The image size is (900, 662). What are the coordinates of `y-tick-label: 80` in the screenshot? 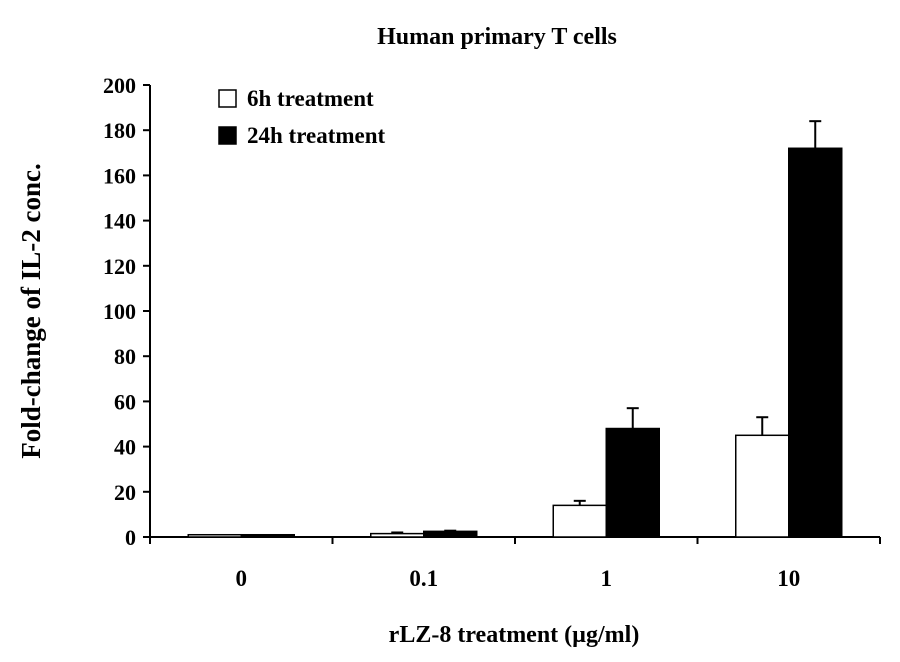 It's located at (125, 356).